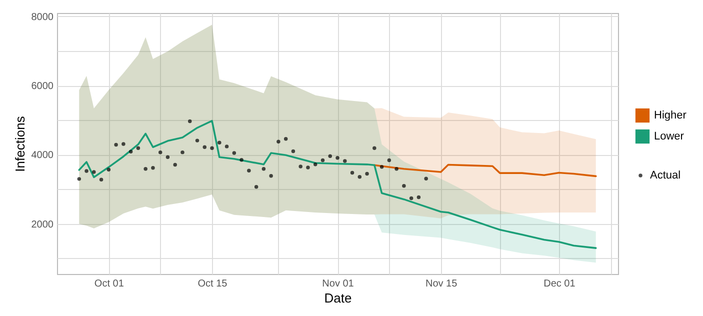 The height and width of the screenshot is (316, 703). What do you see at coordinates (665, 176) in the screenshot?
I see `legend-label: Actual` at bounding box center [665, 176].